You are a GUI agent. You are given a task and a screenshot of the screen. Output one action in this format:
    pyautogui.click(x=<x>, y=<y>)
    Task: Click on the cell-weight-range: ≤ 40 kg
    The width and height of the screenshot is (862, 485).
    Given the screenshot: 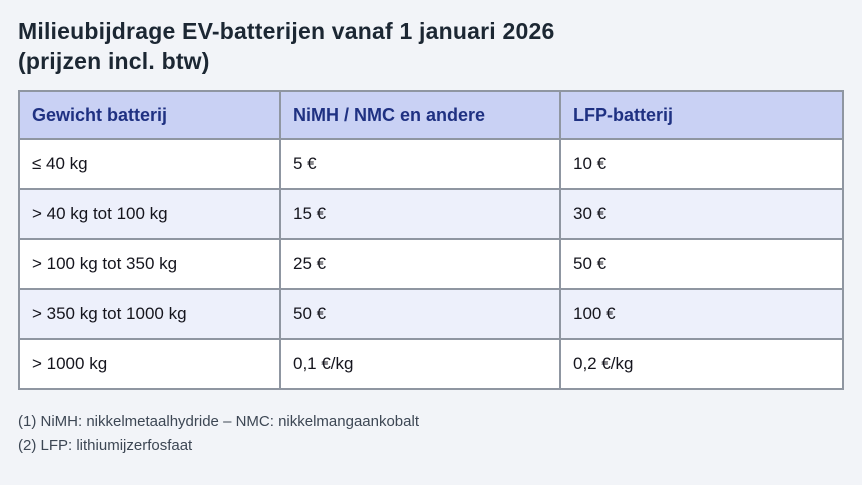 What is the action you would take?
    pyautogui.click(x=149, y=164)
    